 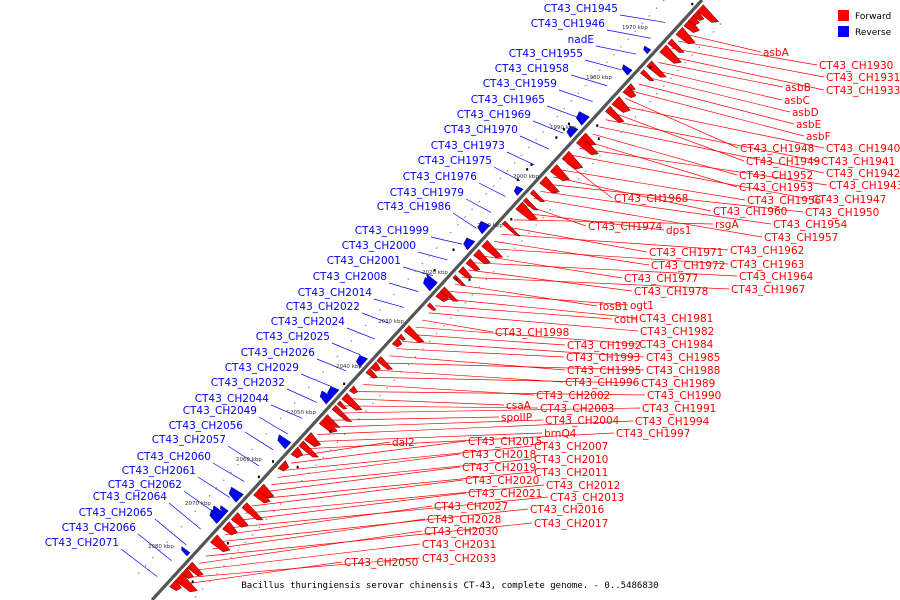 I want to click on reverse-feature-label: CT43_CH2071, so click(x=82, y=543).